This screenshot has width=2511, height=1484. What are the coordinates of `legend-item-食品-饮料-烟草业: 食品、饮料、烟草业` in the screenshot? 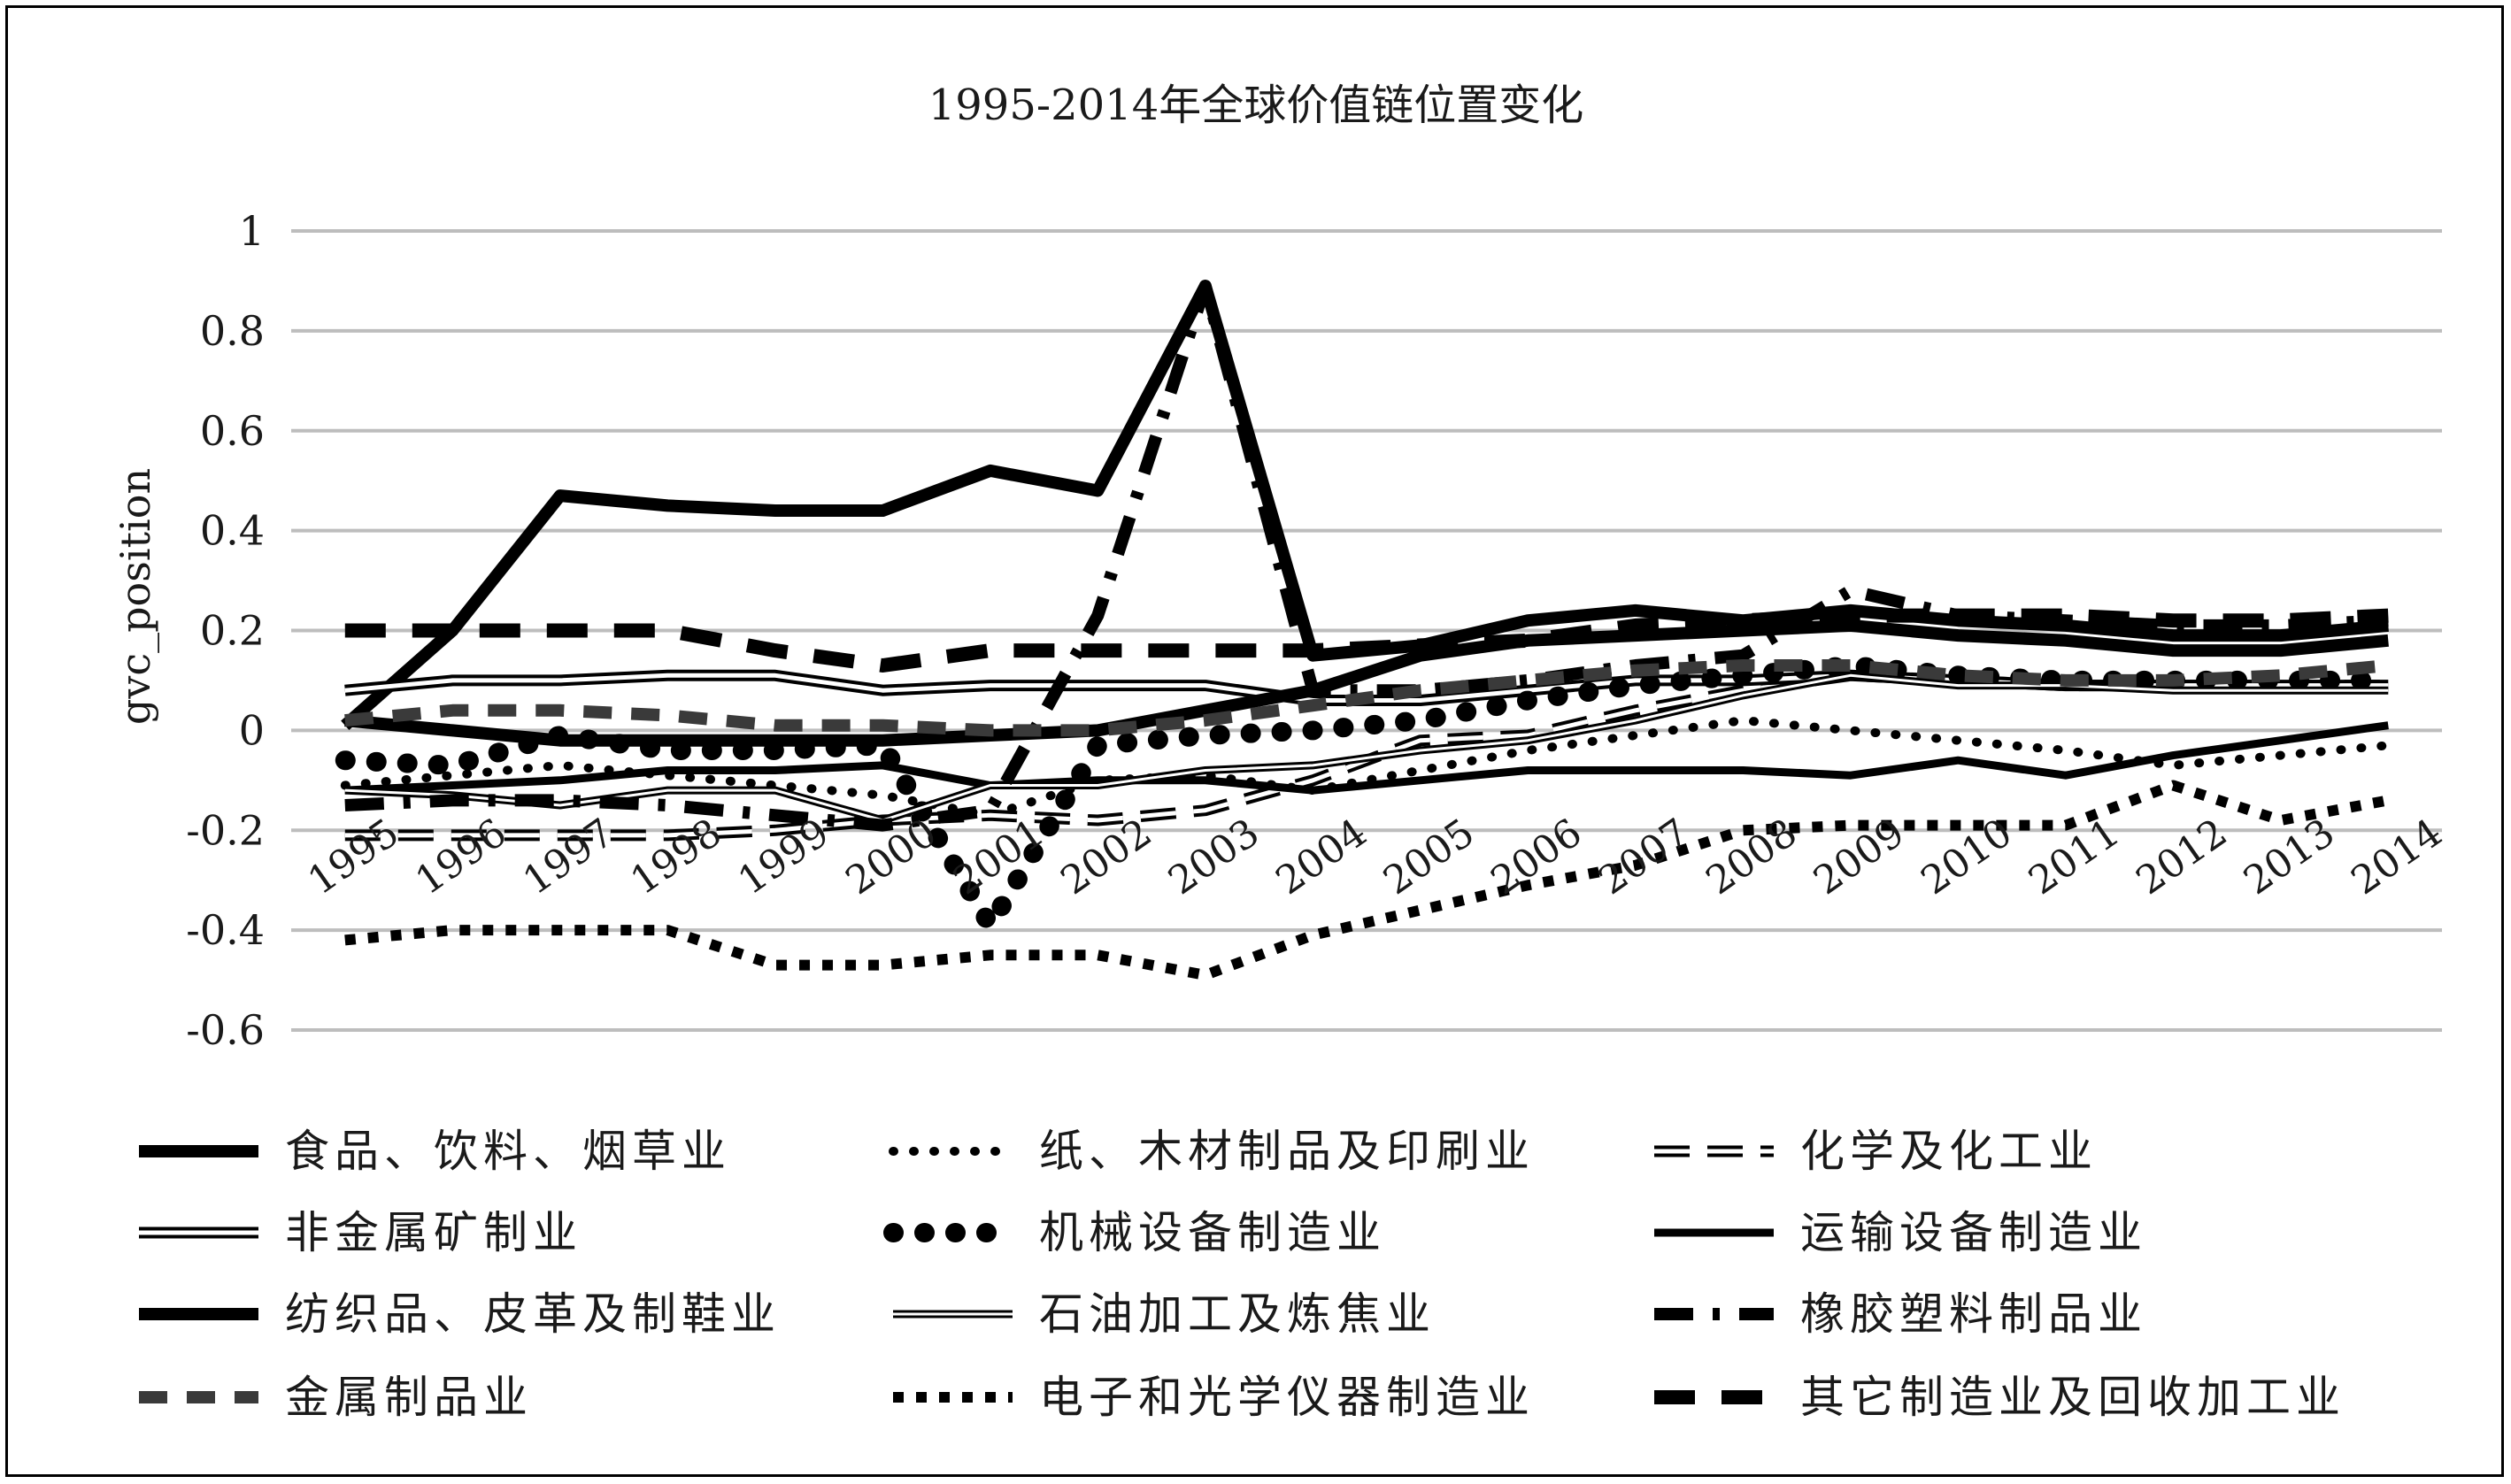 It's located at (435, 1151).